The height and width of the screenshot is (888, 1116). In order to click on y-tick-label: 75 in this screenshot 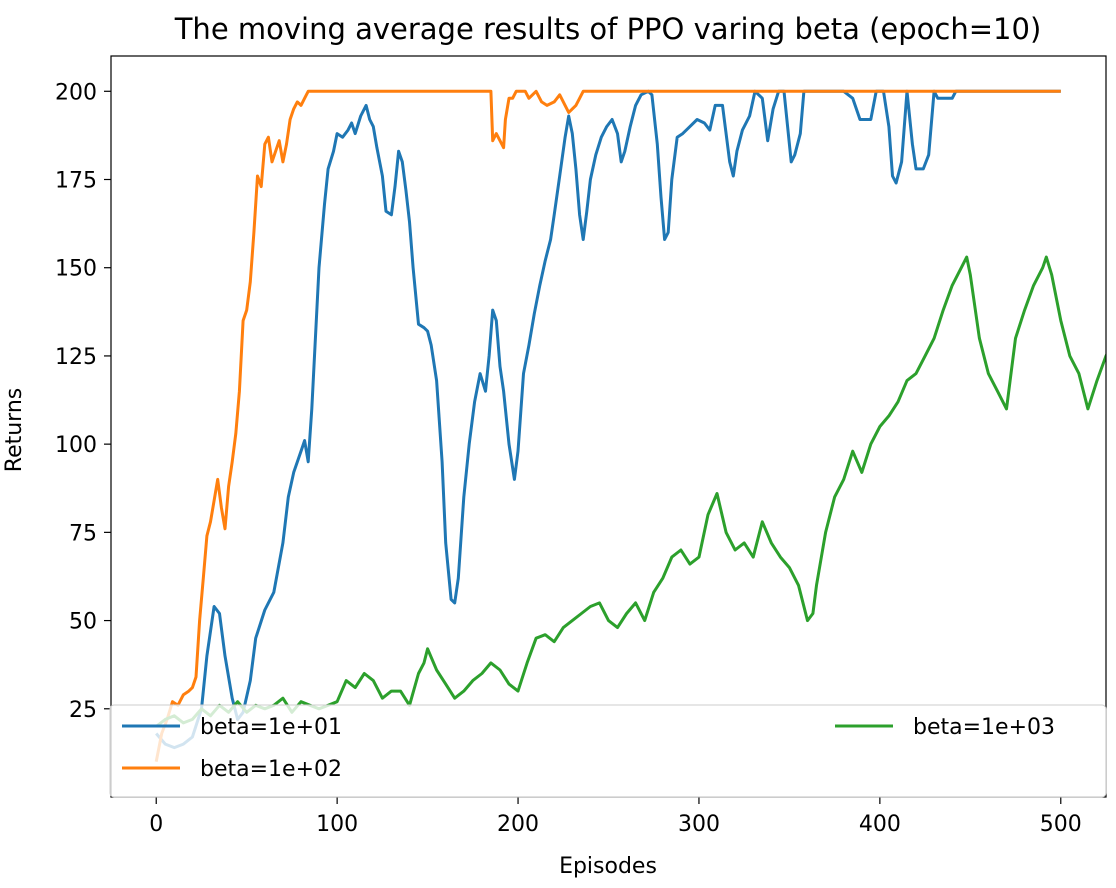, I will do `click(83, 533)`.